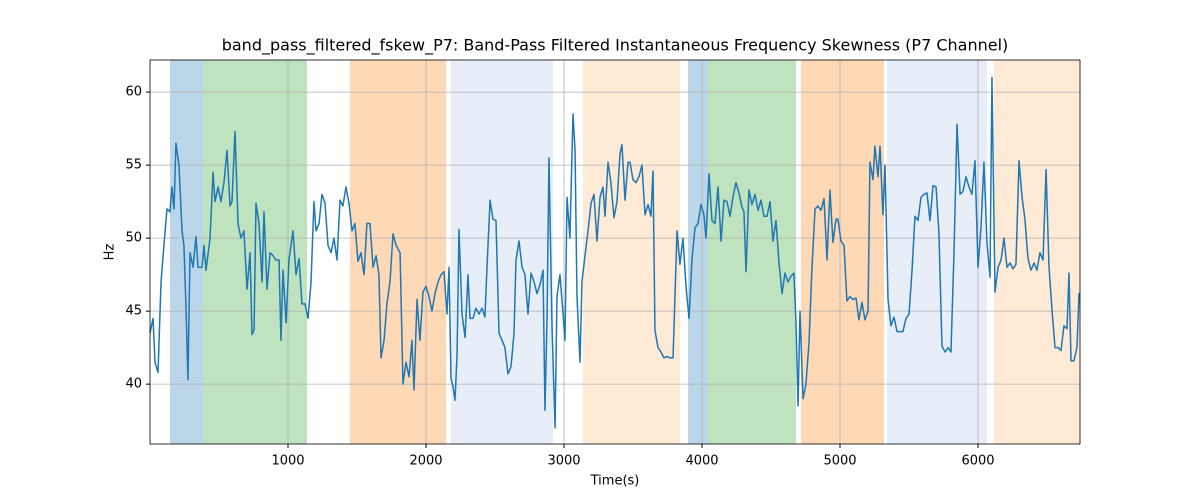  Describe the element at coordinates (133, 238) in the screenshot. I see `y-tick-label: 50` at that location.